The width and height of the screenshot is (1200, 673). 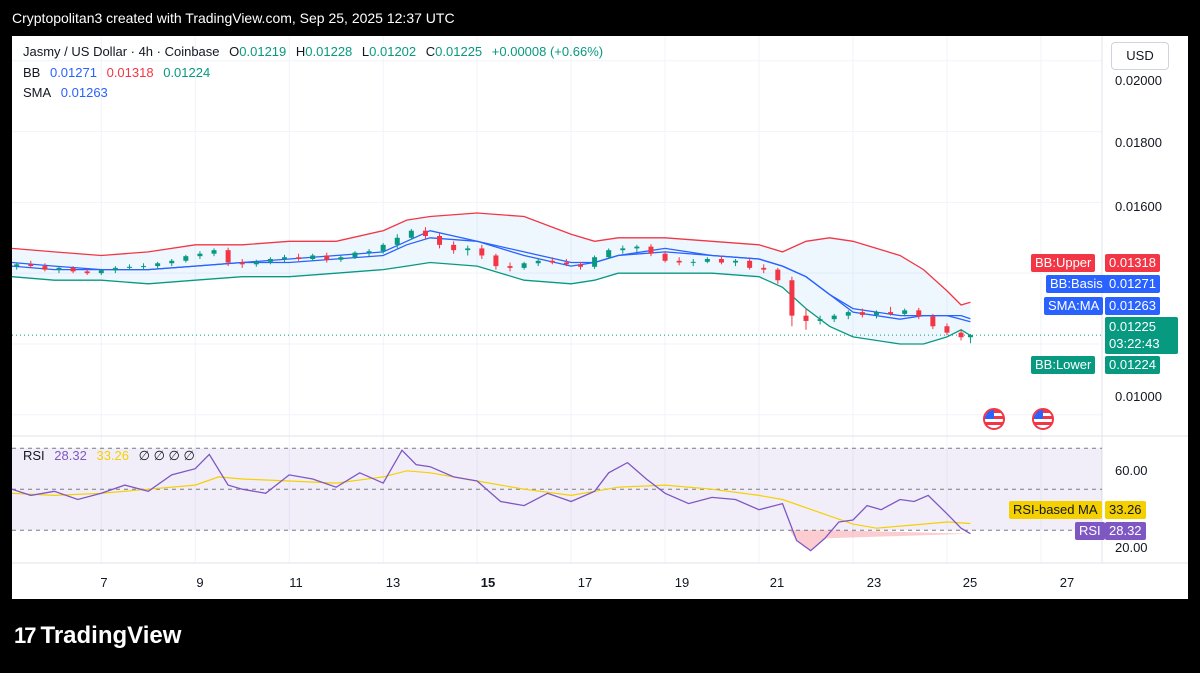 What do you see at coordinates (585, 582) in the screenshot?
I see `x-tick: 17` at bounding box center [585, 582].